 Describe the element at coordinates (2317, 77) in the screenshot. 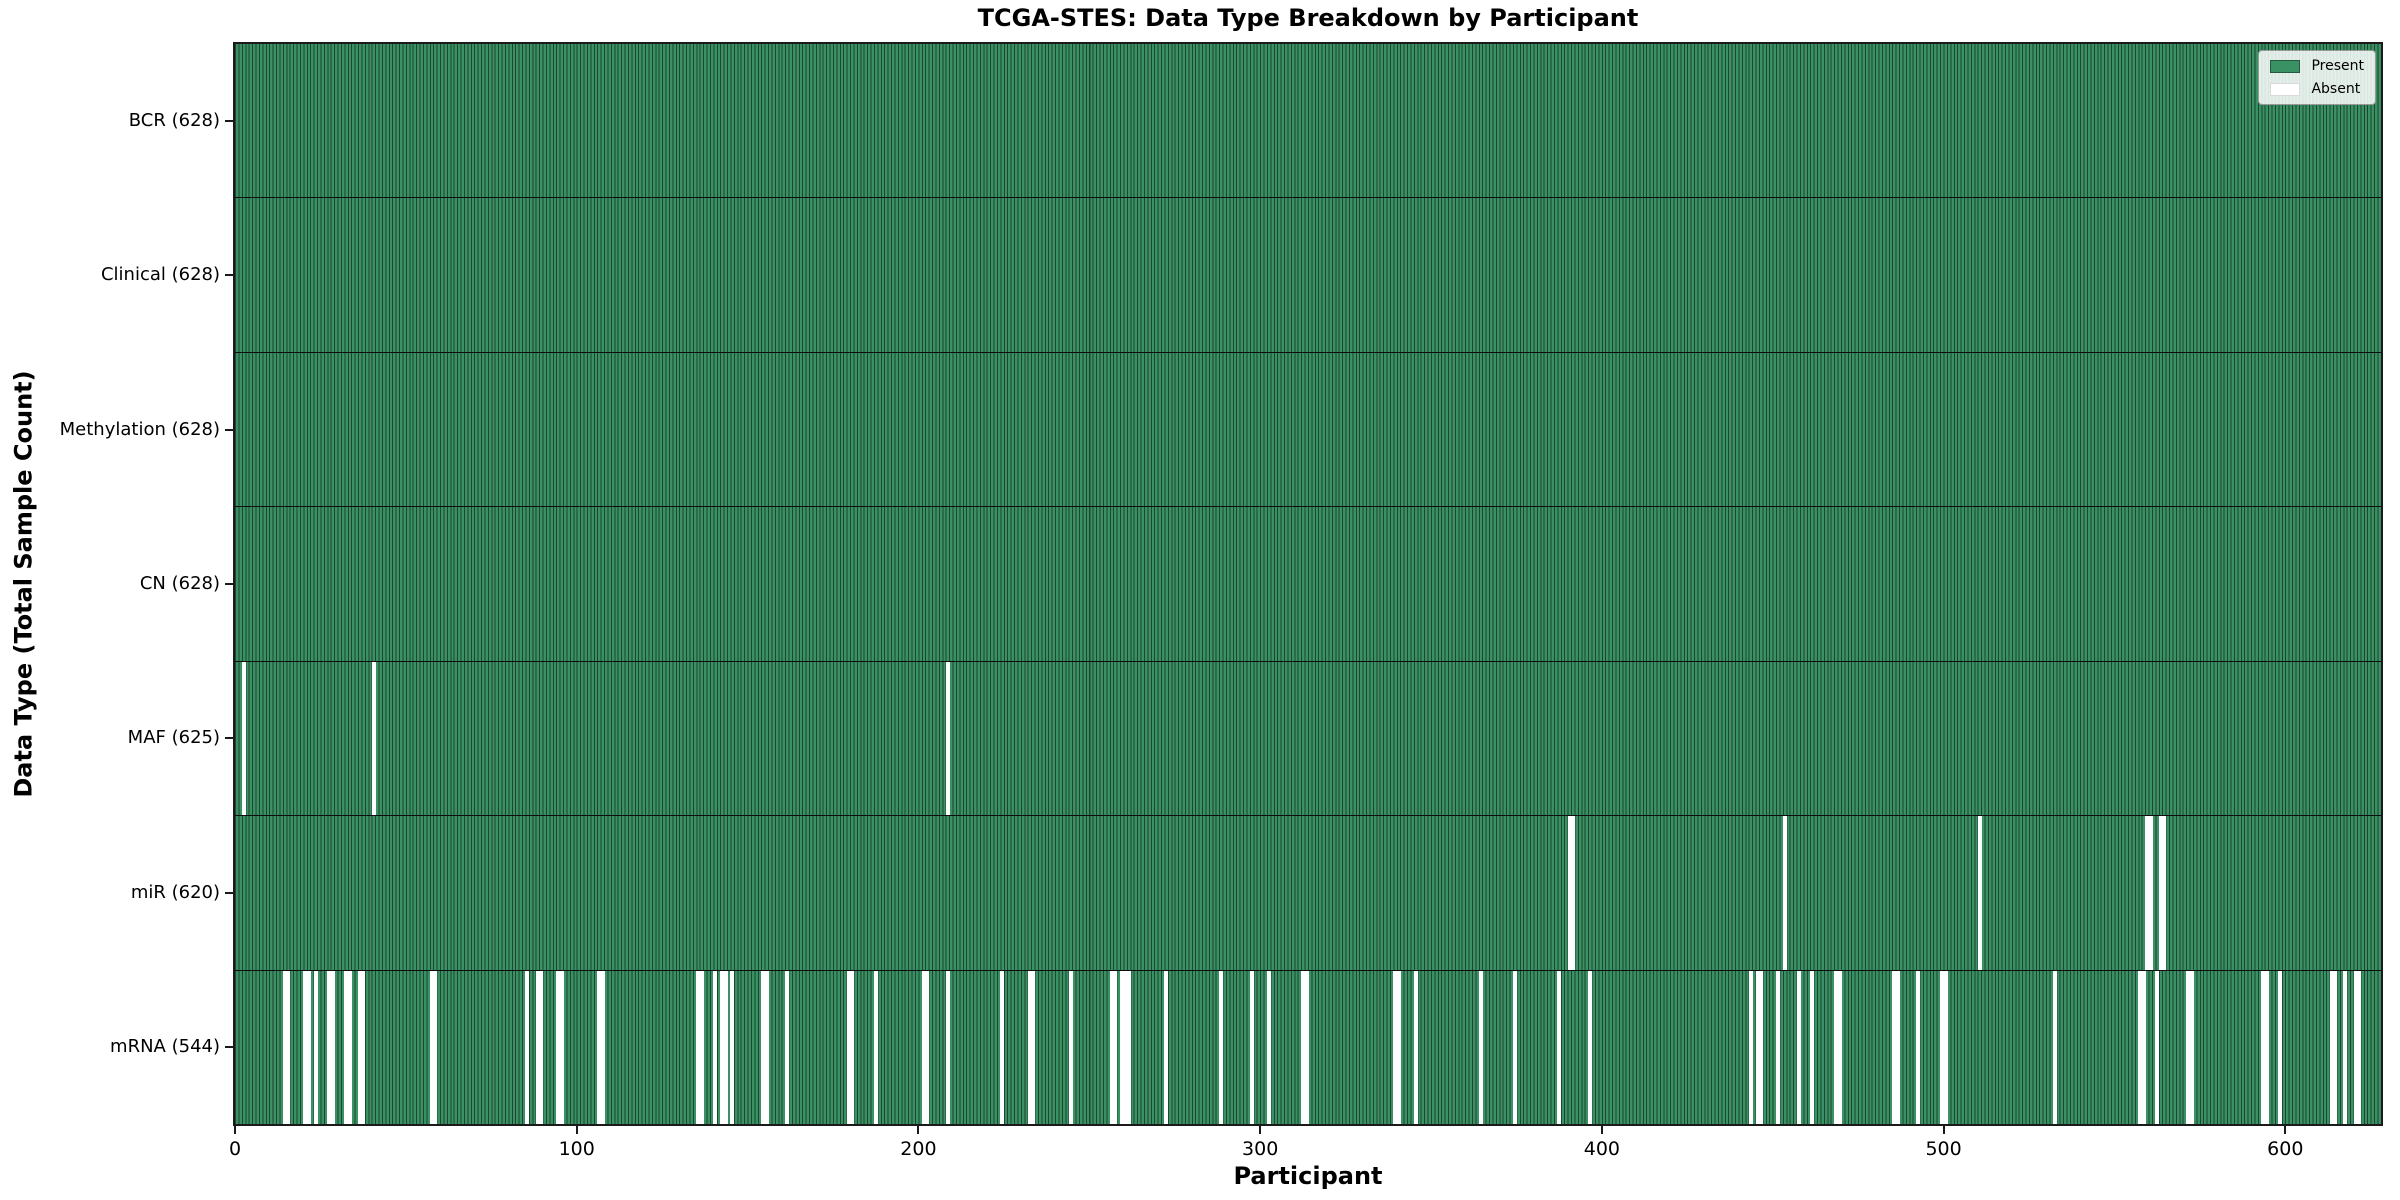

I see `legend: Present Absent` at that location.